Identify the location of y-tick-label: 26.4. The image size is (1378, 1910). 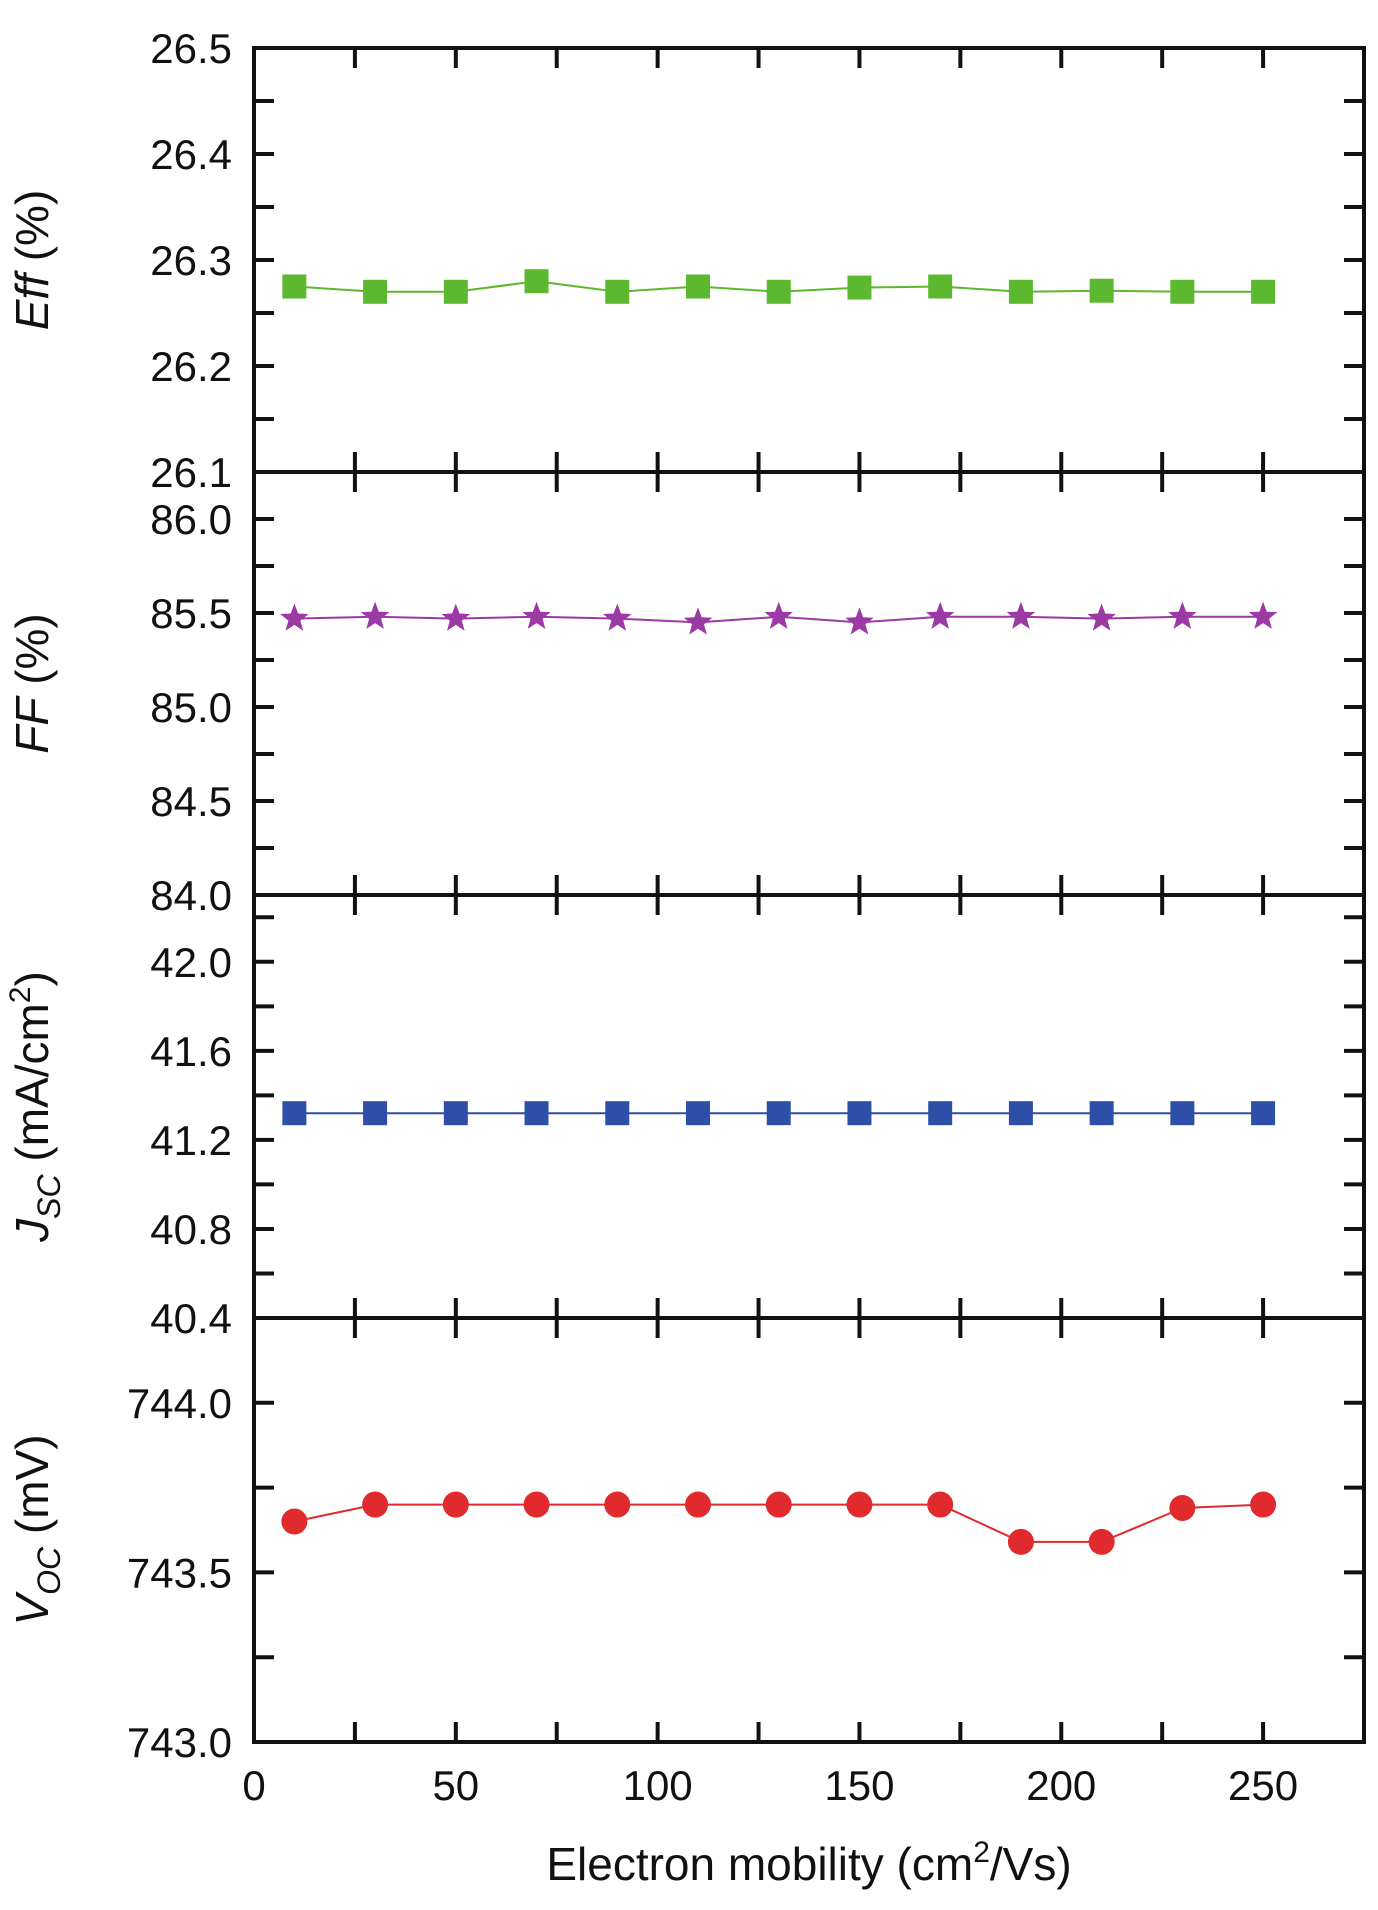
(191, 154).